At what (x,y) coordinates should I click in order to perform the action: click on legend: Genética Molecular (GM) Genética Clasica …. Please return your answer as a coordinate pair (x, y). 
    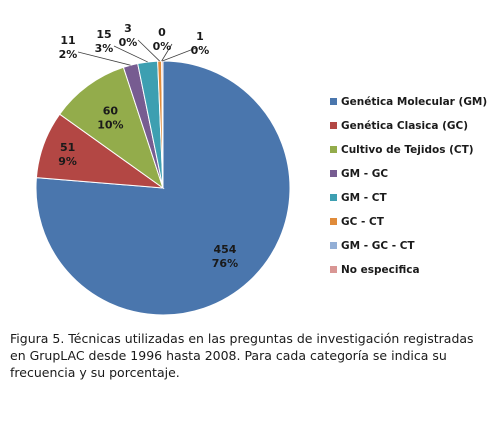
    Looking at the image, I should click on (408, 186).